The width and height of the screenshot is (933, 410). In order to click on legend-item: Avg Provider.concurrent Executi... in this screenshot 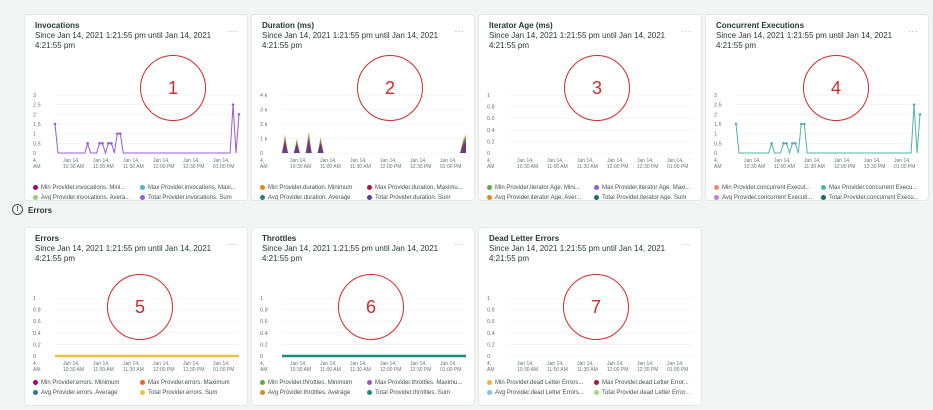, I will do `click(767, 196)`.